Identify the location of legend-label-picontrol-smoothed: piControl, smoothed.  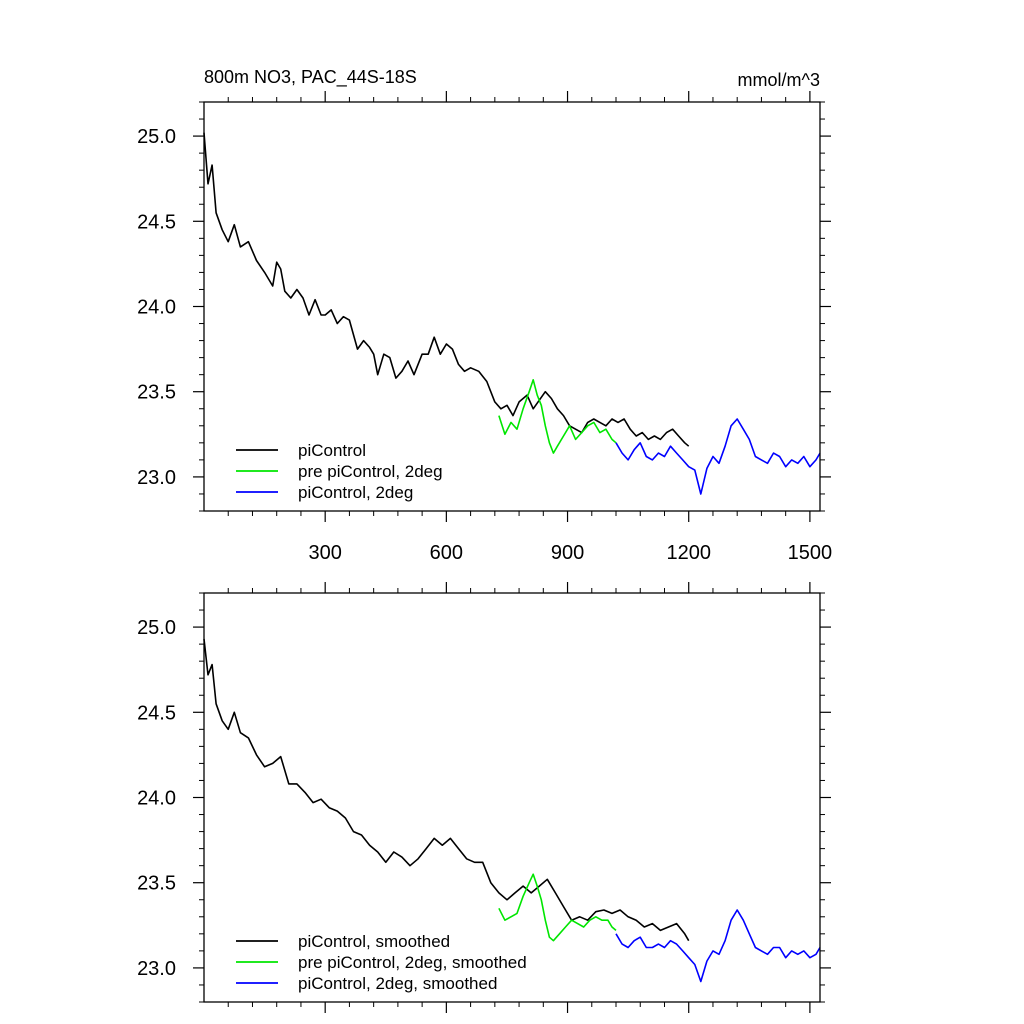
(374, 941).